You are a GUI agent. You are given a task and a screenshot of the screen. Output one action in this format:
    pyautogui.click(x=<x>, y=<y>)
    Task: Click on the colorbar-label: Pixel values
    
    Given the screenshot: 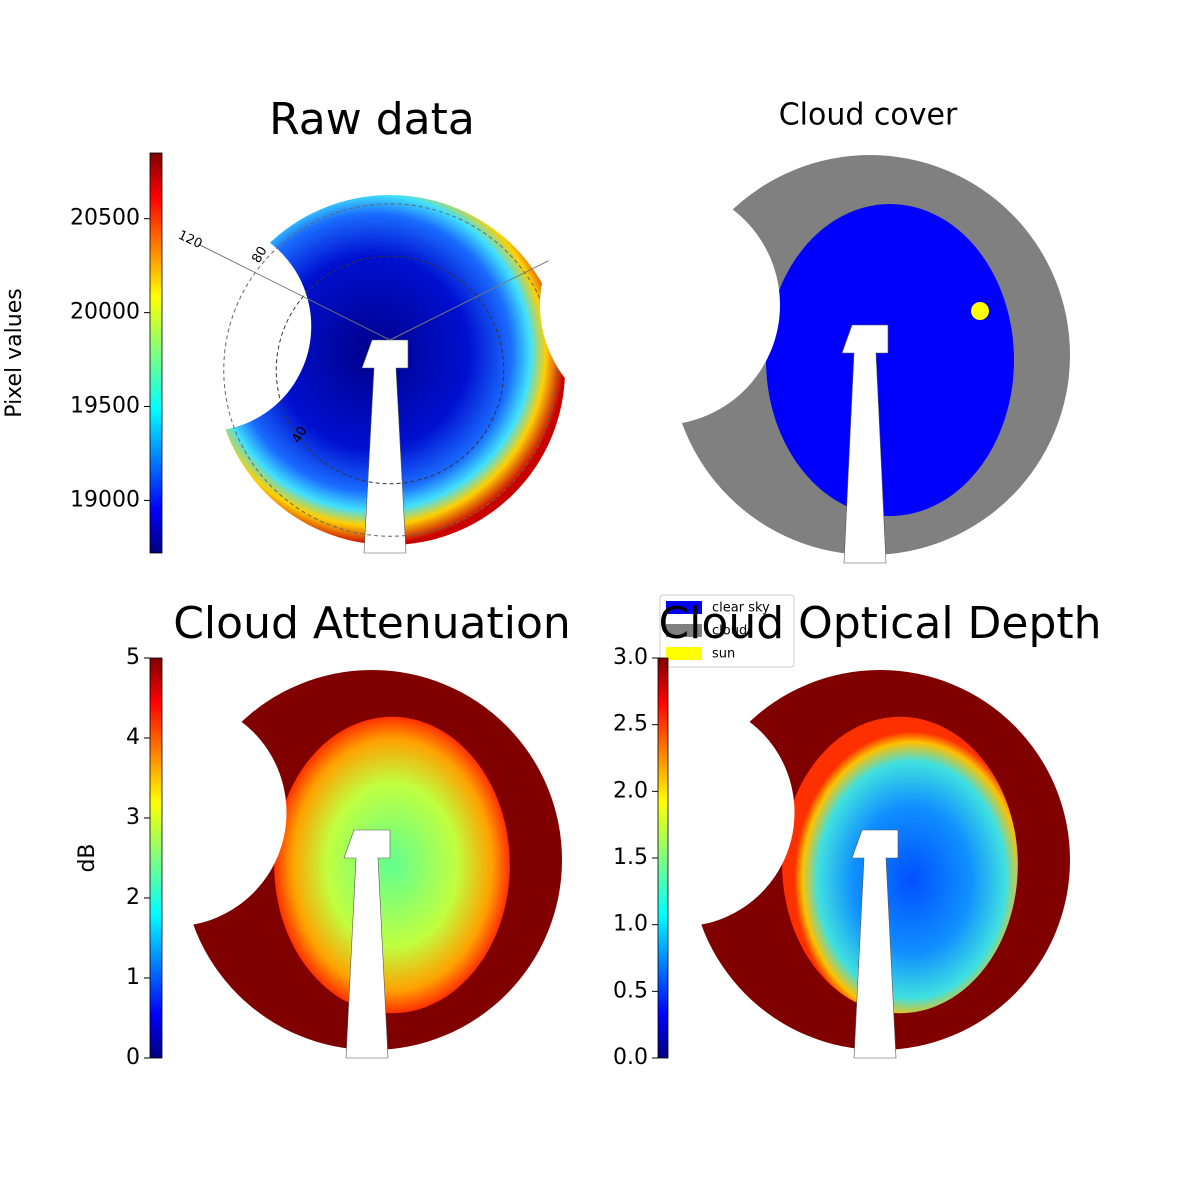 What is the action you would take?
    pyautogui.click(x=14, y=352)
    